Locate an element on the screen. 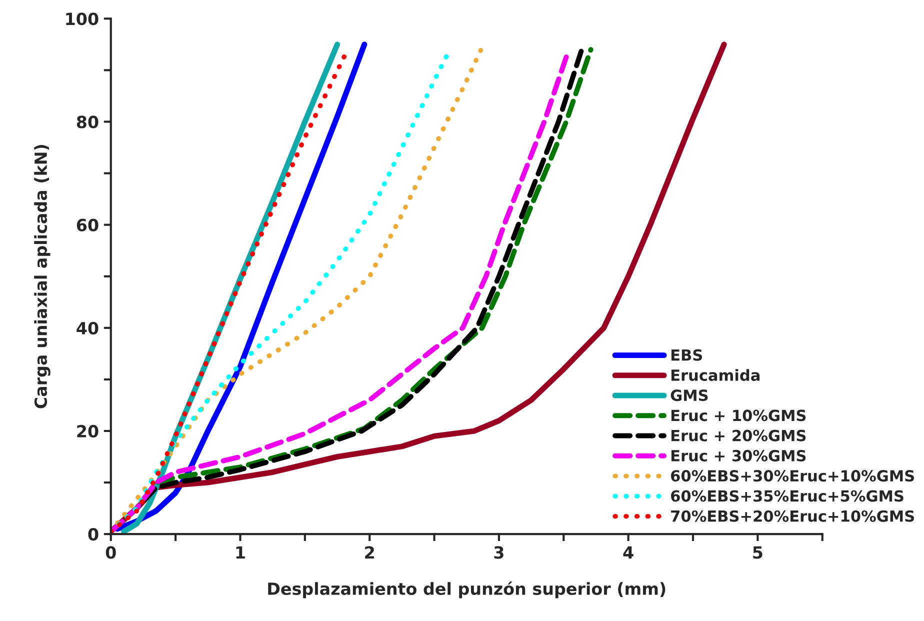 The height and width of the screenshot is (621, 924). x-tick-label: 4 is located at coordinates (628, 552).